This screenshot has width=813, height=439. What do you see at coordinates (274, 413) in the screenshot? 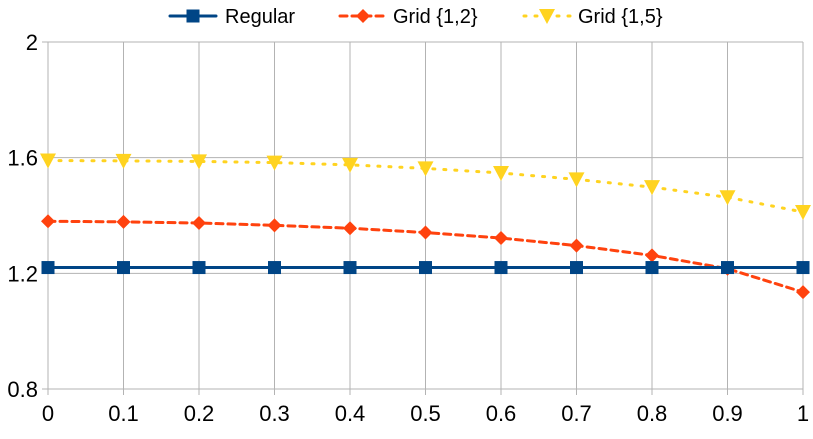
I see `x-tick-label: 0.3` at bounding box center [274, 413].